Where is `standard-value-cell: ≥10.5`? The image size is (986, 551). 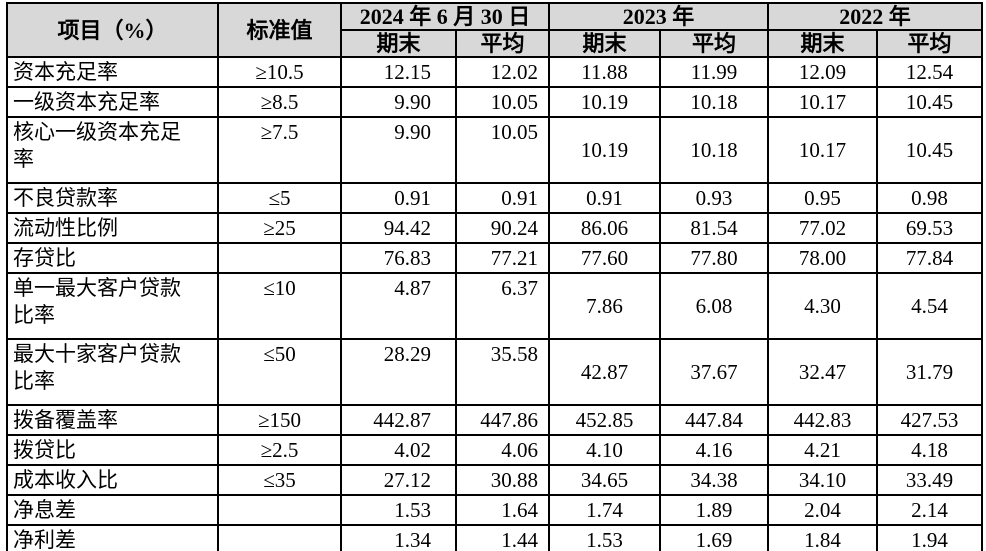 standard-value-cell: ≥10.5 is located at coordinates (279, 72).